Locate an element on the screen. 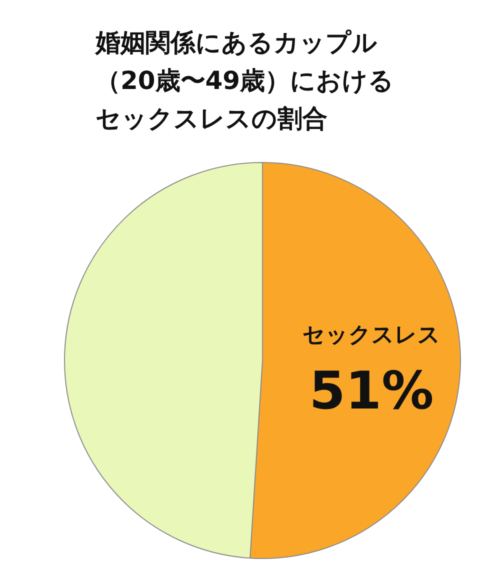 The height and width of the screenshot is (570, 500). slice-label: セックスレス is located at coordinates (371, 335).